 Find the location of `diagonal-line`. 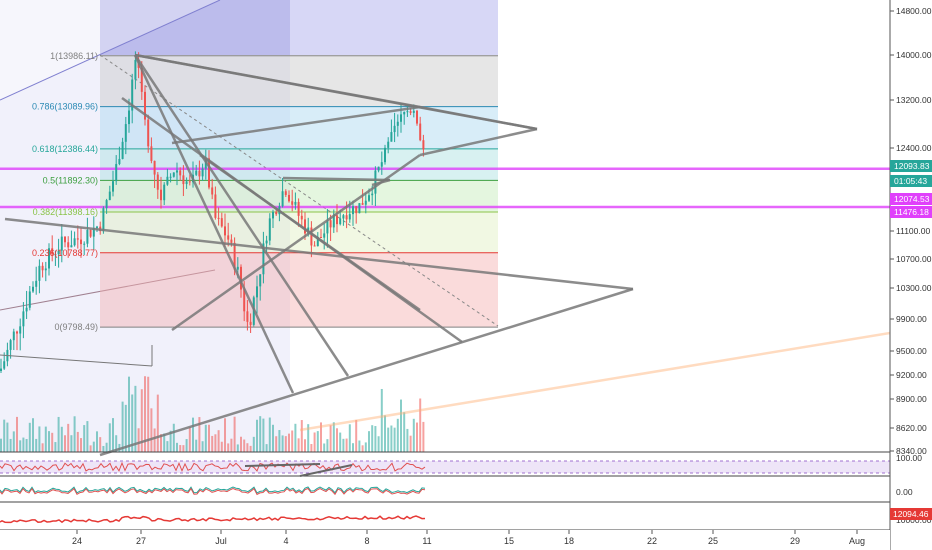

diagonal-line is located at coordinates (108, 290).